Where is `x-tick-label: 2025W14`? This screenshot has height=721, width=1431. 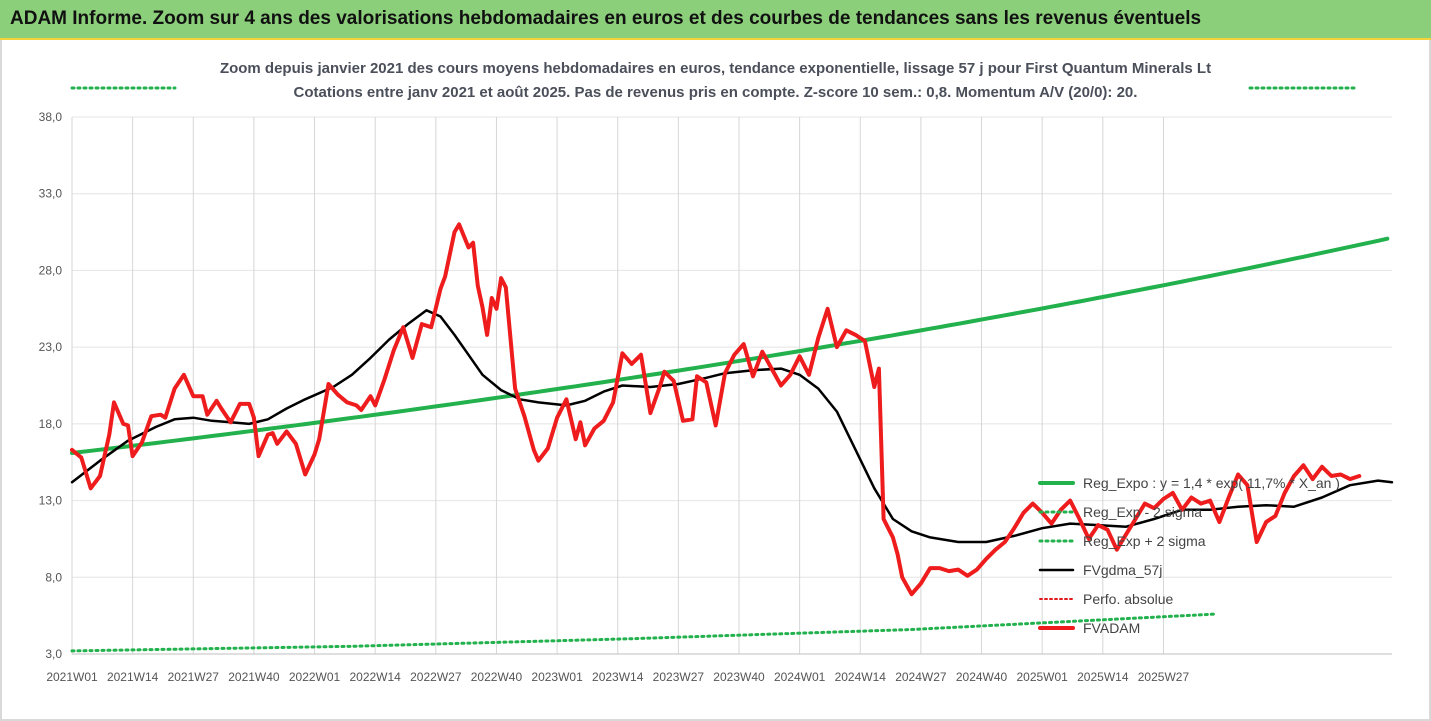 x-tick-label: 2025W14 is located at coordinates (1103, 677).